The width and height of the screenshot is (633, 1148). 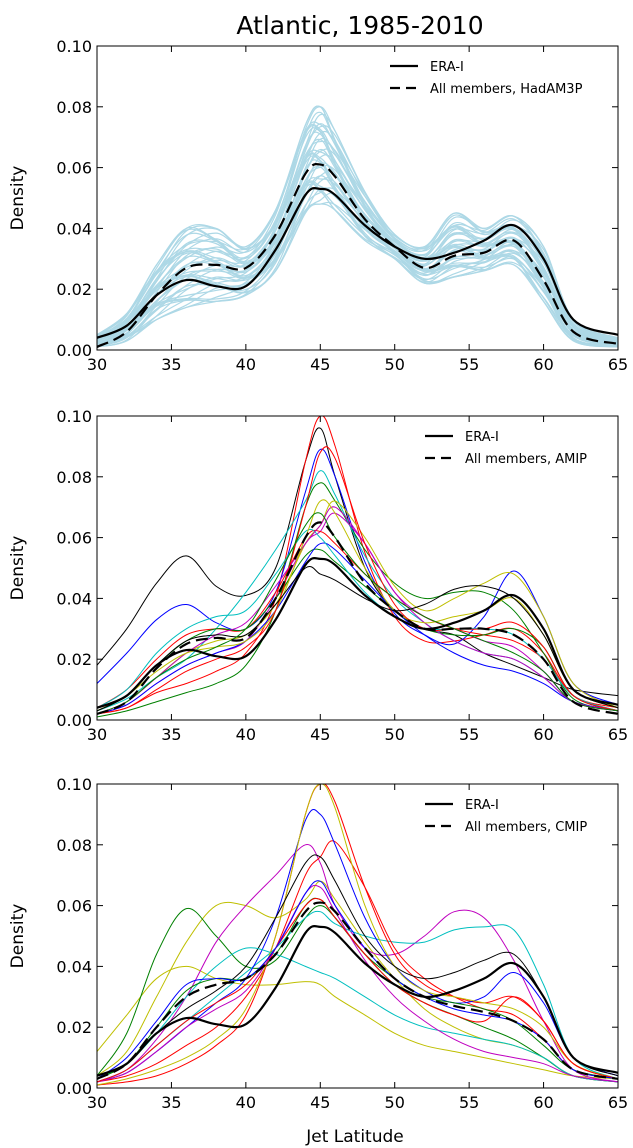 What do you see at coordinates (359, 25) in the screenshot?
I see `figure-title: Atlantic, 1985-2010` at bounding box center [359, 25].